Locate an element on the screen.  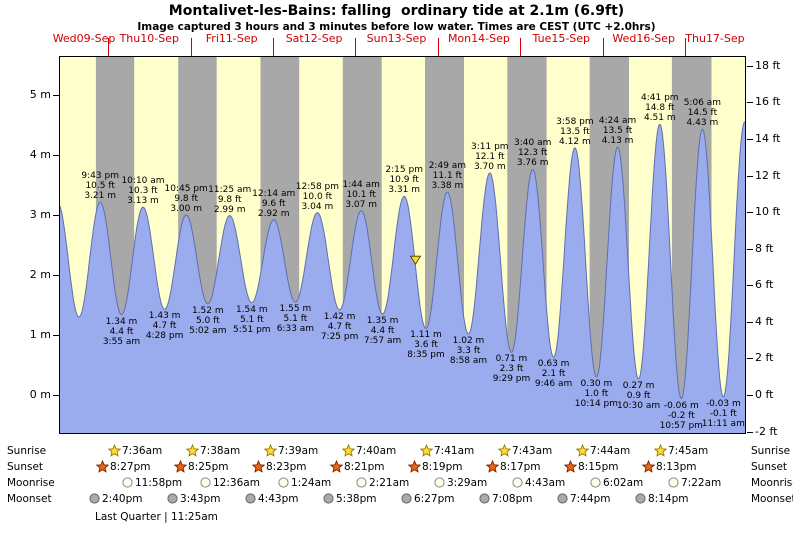
y-axis-right-label: 14 ft is located at coordinates (768, 138).